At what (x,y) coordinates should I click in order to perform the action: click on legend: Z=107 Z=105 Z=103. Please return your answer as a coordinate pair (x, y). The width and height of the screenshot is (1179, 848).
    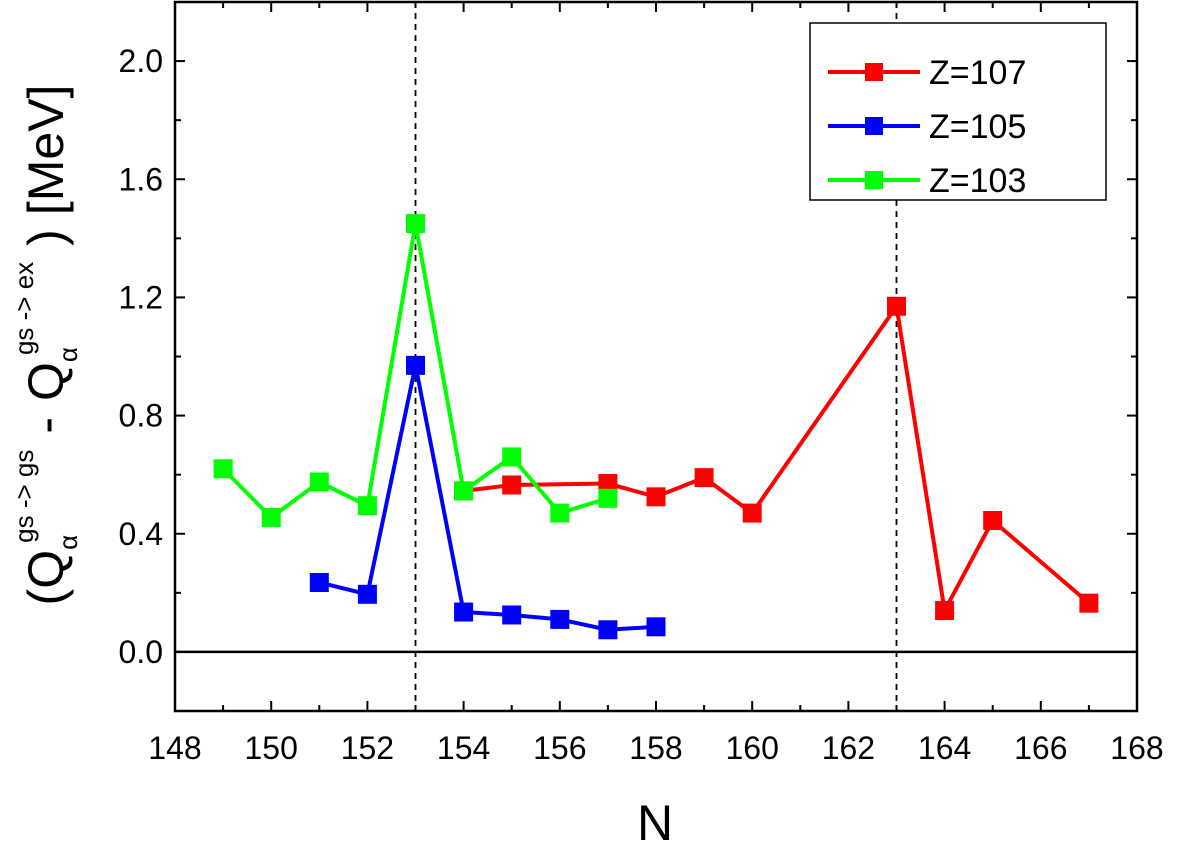
    Looking at the image, I should click on (958, 111).